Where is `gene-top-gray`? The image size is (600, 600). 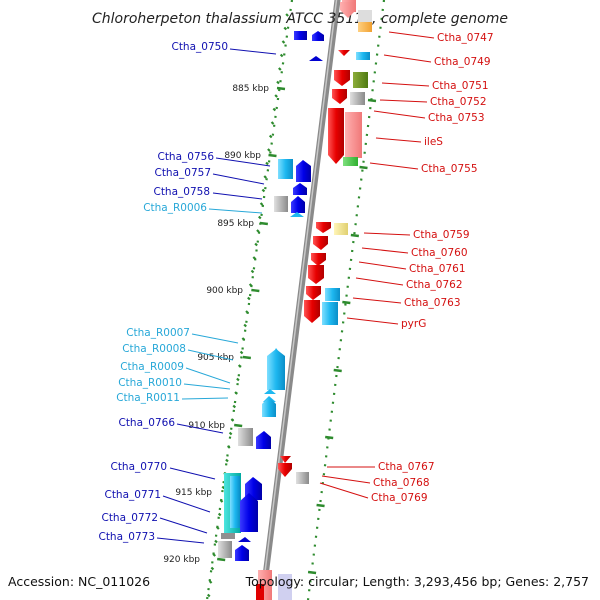
gene-top-gray is located at coordinates (365, 16).